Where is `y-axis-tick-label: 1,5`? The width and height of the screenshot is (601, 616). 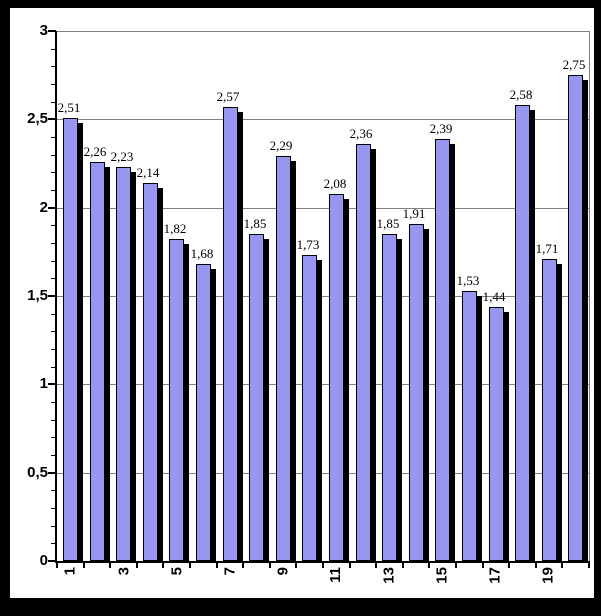
y-axis-tick-label: 1,5 is located at coordinates (37, 295).